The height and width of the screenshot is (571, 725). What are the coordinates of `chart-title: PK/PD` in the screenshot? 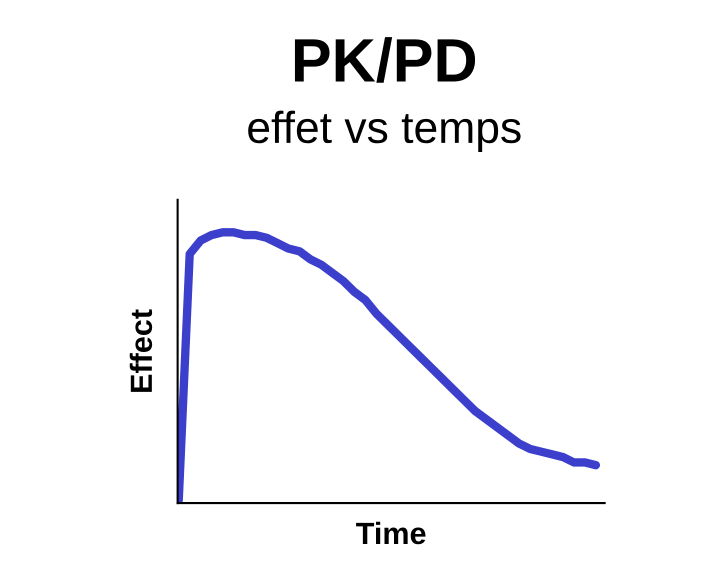 It's located at (385, 60).